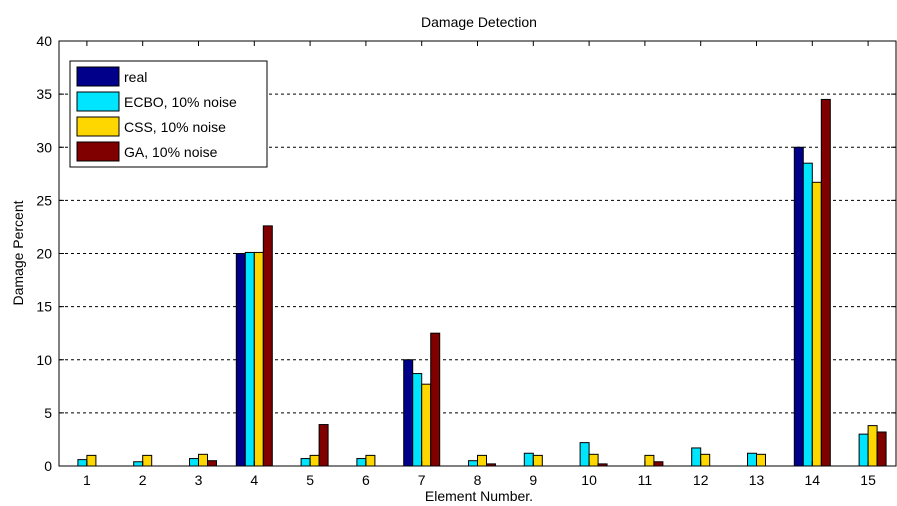 The width and height of the screenshot is (897, 506). I want to click on y-axis-label: Damage Percent, so click(18, 252).